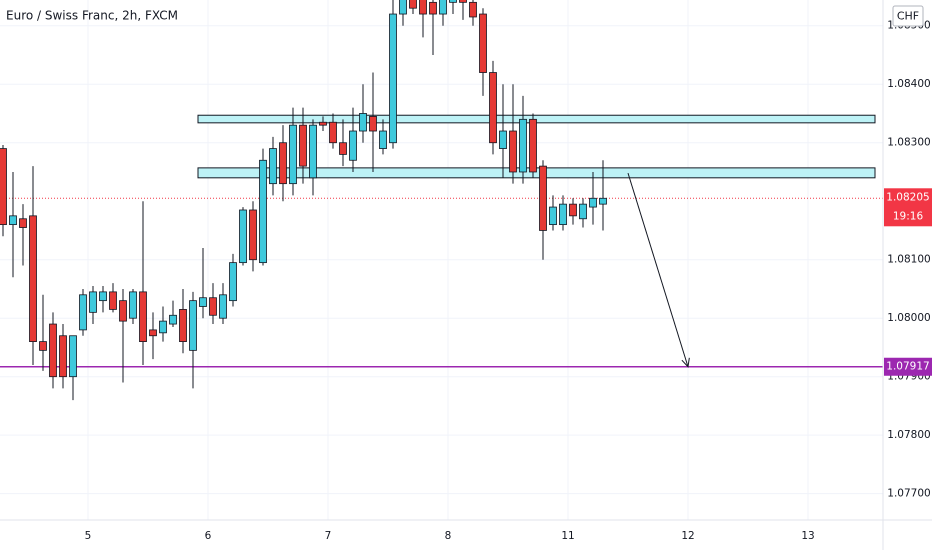  Describe the element at coordinates (685, 362) in the screenshot. I see `arrow-head` at that location.